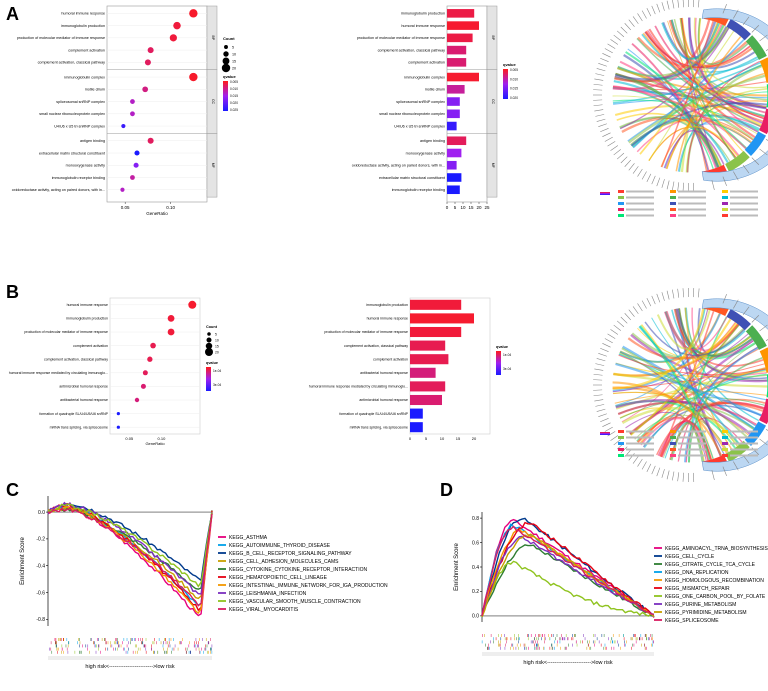  Describe the element at coordinates (226, 47) in the screenshot. I see `size-legend-dot` at that location.